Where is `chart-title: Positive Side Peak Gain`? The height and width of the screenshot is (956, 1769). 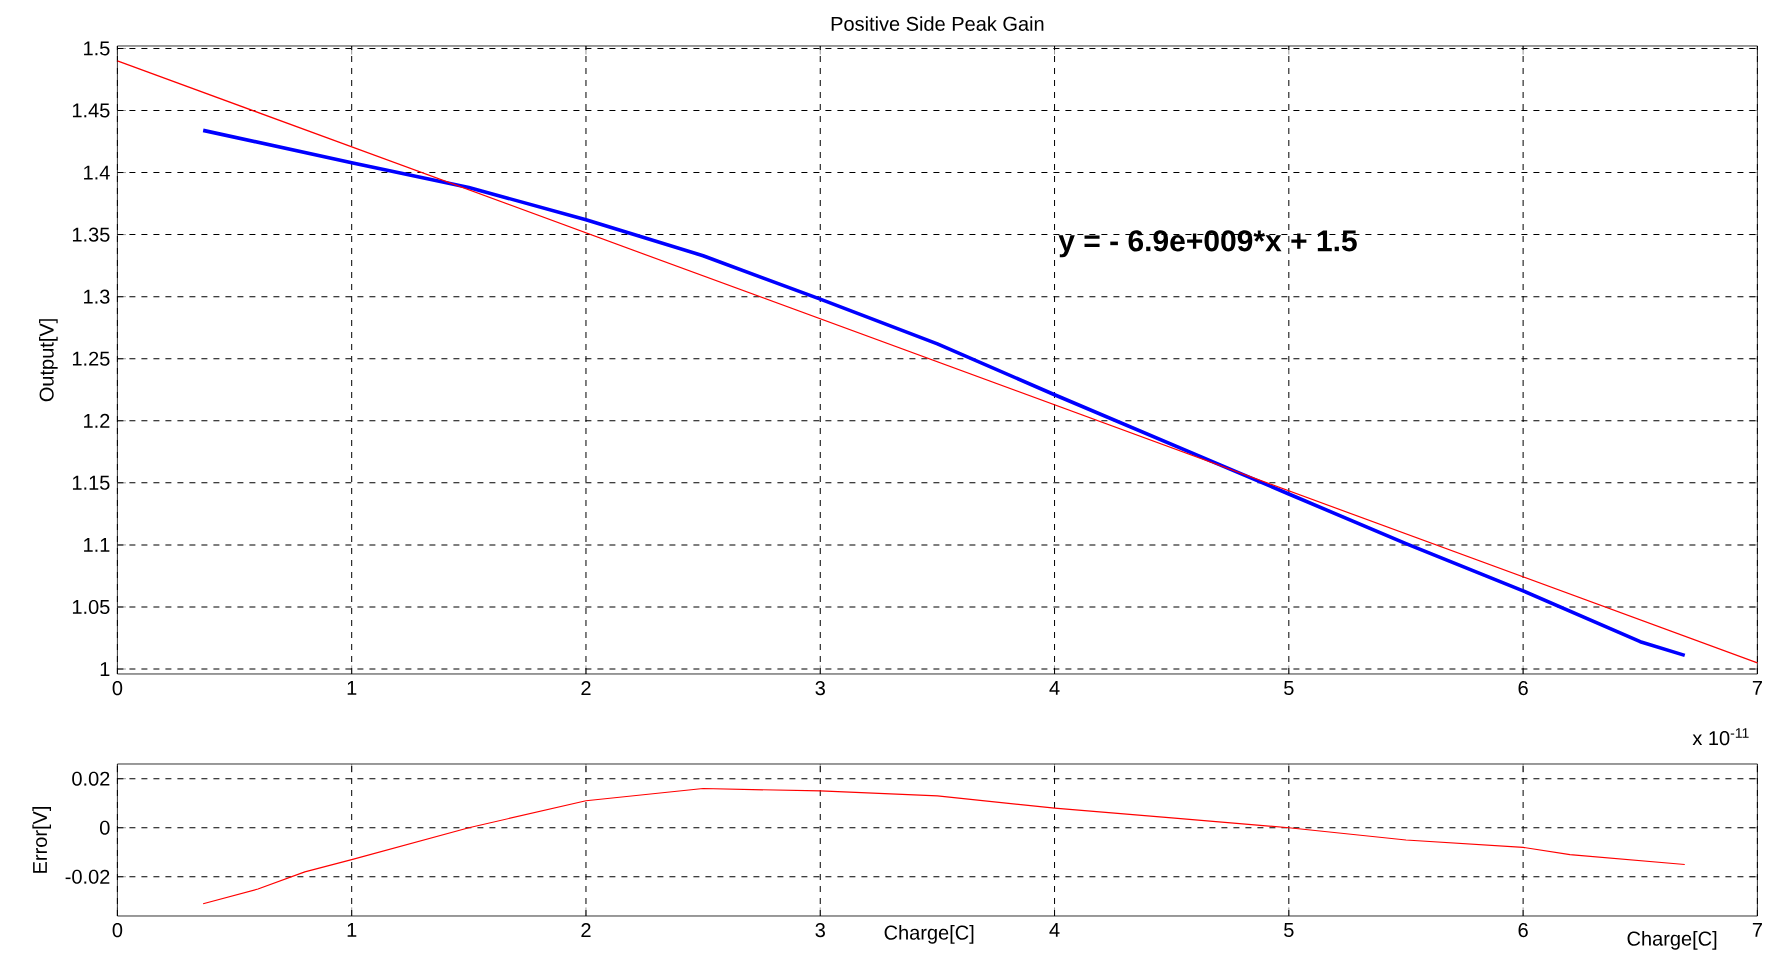 chart-title: Positive Side Peak Gain is located at coordinates (937, 23).